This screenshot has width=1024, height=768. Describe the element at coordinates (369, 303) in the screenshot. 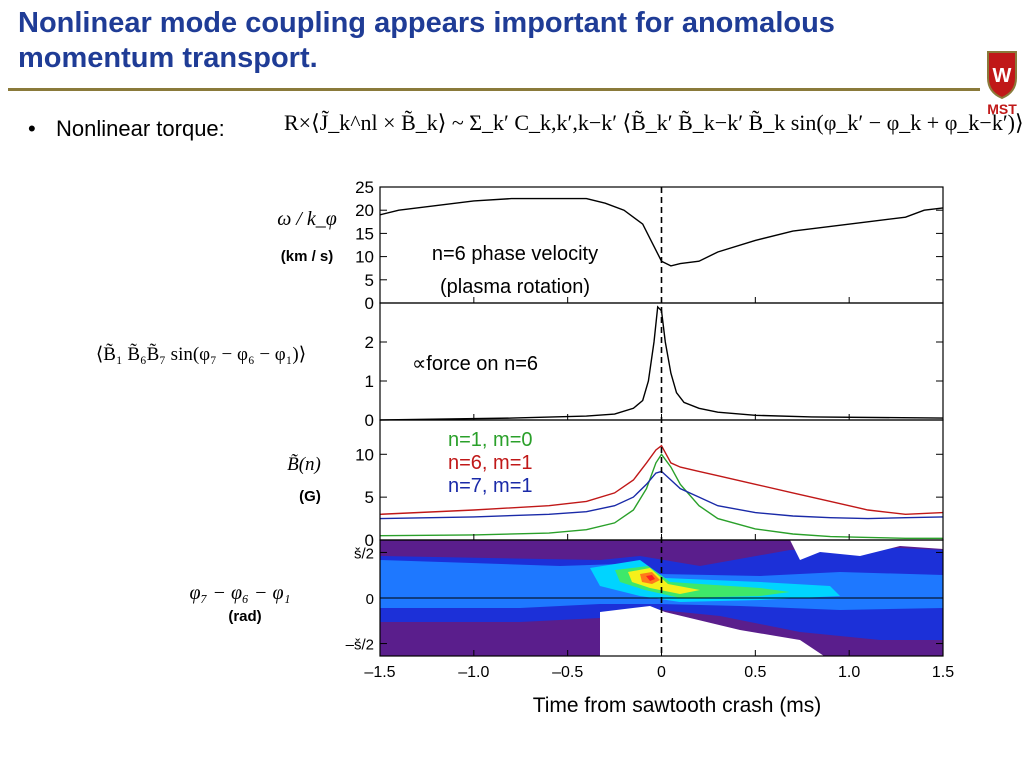

I see `ytick-label-1-5: 0` at that location.